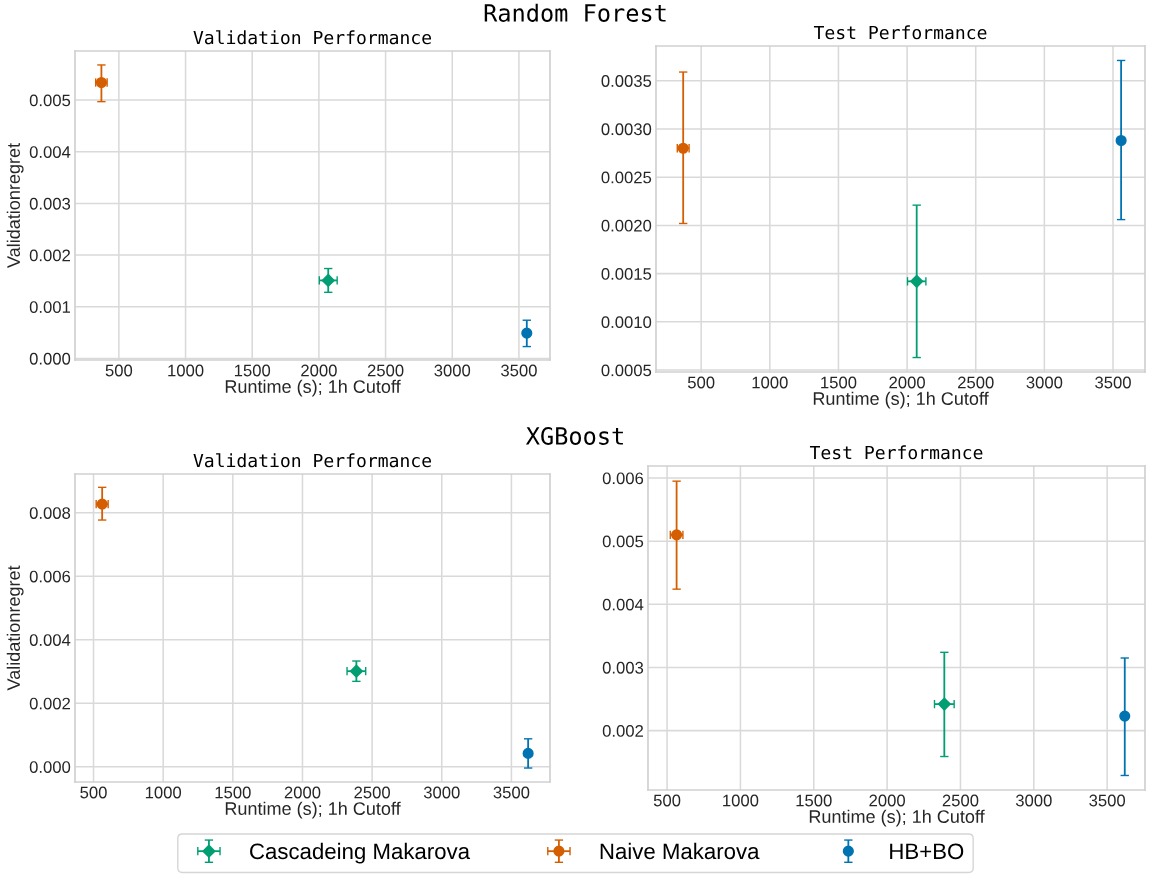 The height and width of the screenshot is (888, 1151). What do you see at coordinates (927, 851) in the screenshot?
I see `legend-label: HB+BO` at bounding box center [927, 851].